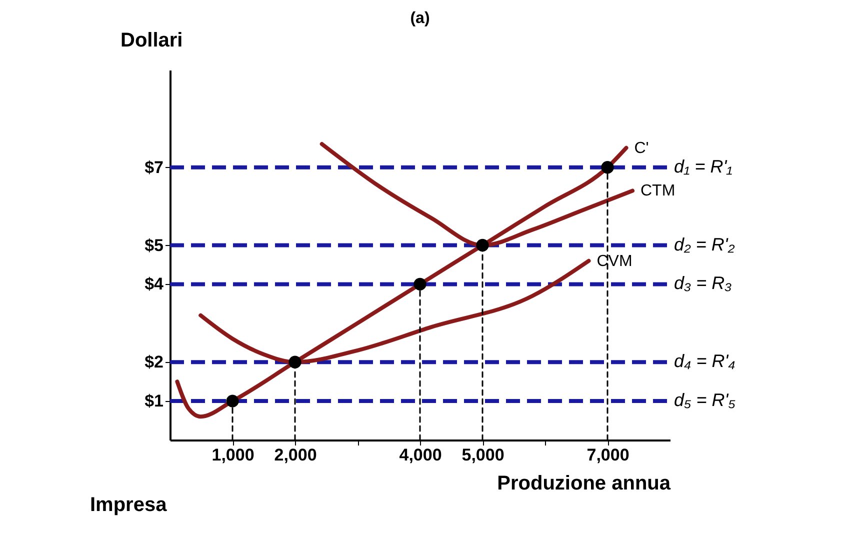 The image size is (860, 559). What do you see at coordinates (129, 505) in the screenshot?
I see `text: Impresa` at bounding box center [129, 505].